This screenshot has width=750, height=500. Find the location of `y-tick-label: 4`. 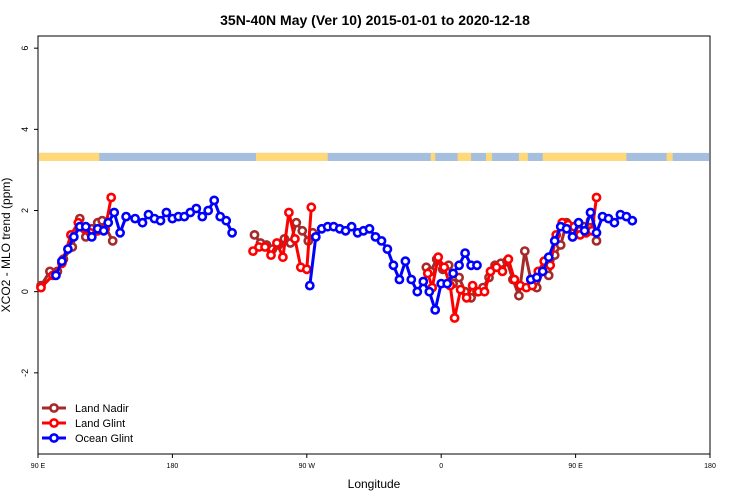

y-tick-label: 4 is located at coordinates (25, 129).